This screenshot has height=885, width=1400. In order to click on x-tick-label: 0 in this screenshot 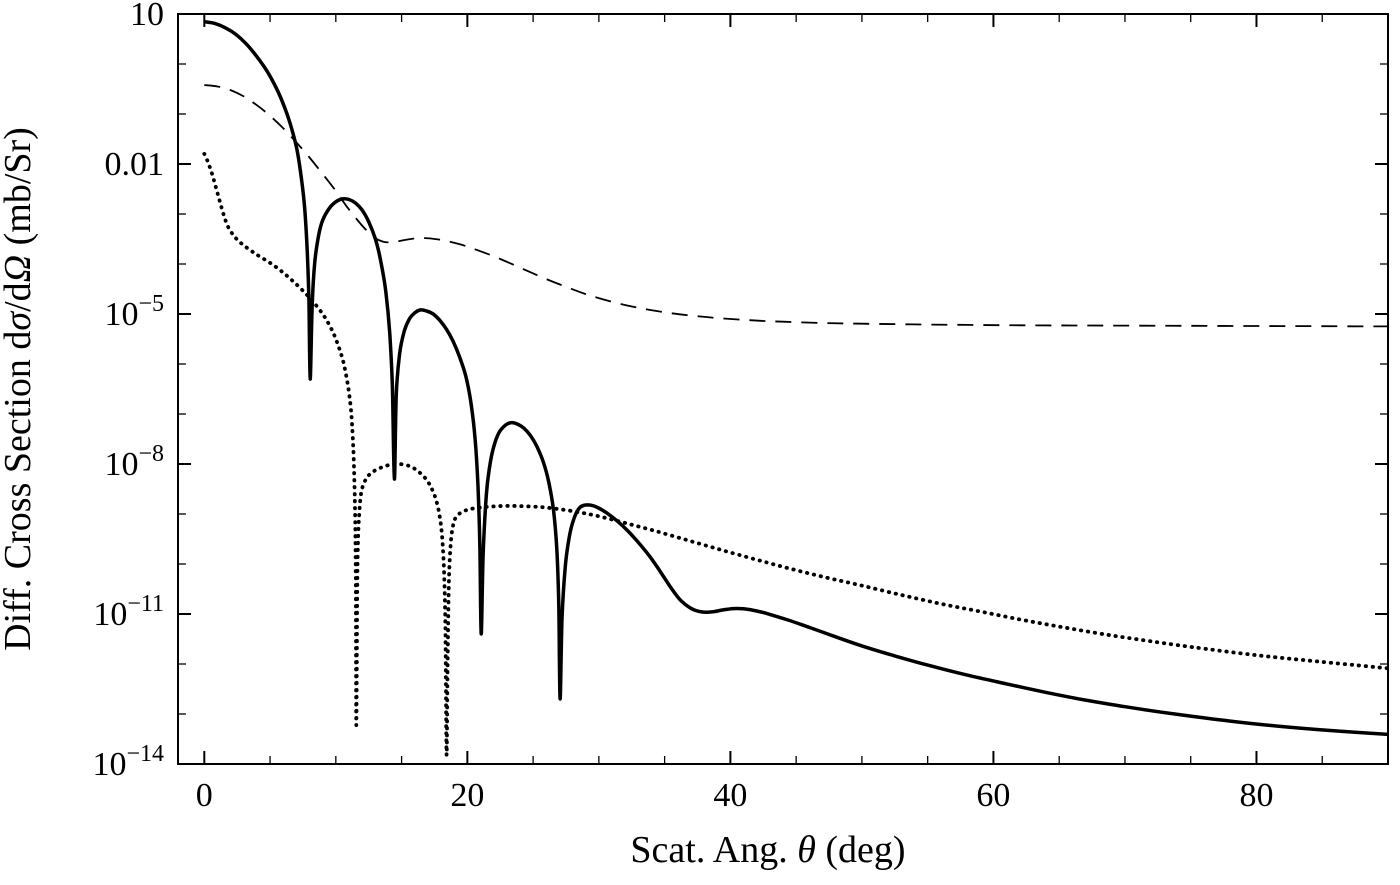, I will do `click(204, 795)`.